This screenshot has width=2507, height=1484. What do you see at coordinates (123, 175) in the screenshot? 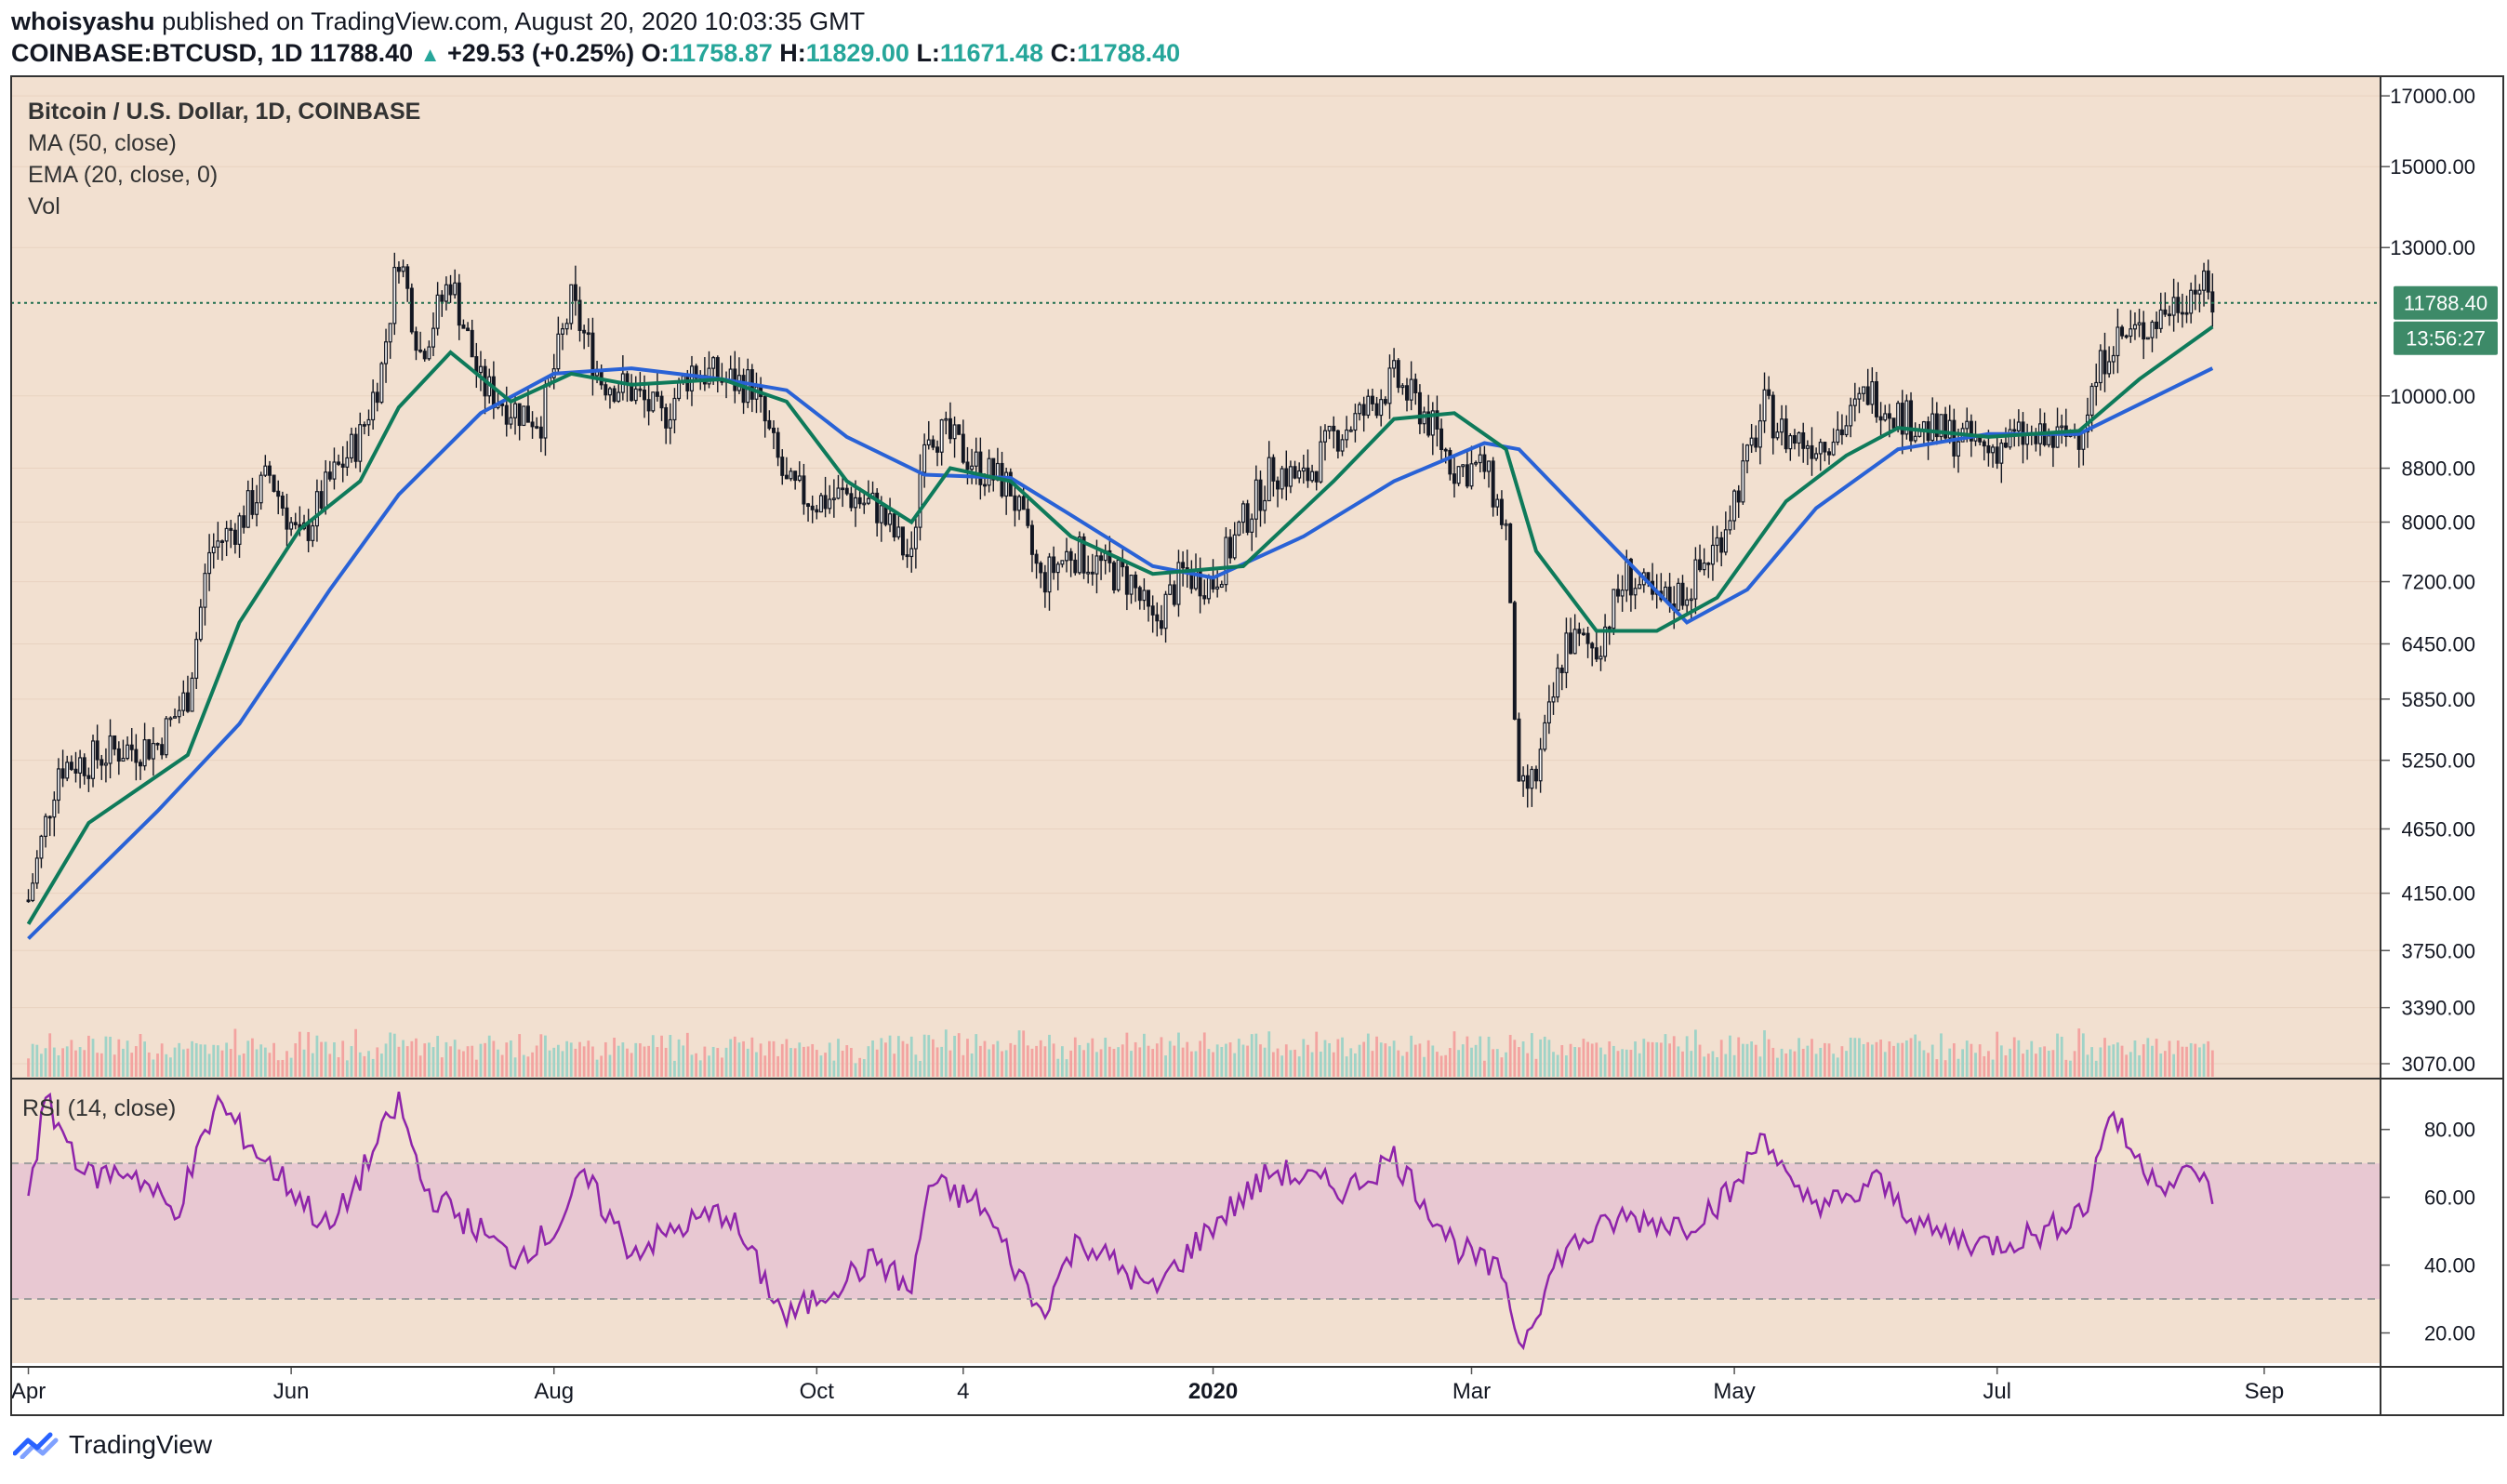
I see `legend-ema: EMA (20, close, 0)` at bounding box center [123, 175].